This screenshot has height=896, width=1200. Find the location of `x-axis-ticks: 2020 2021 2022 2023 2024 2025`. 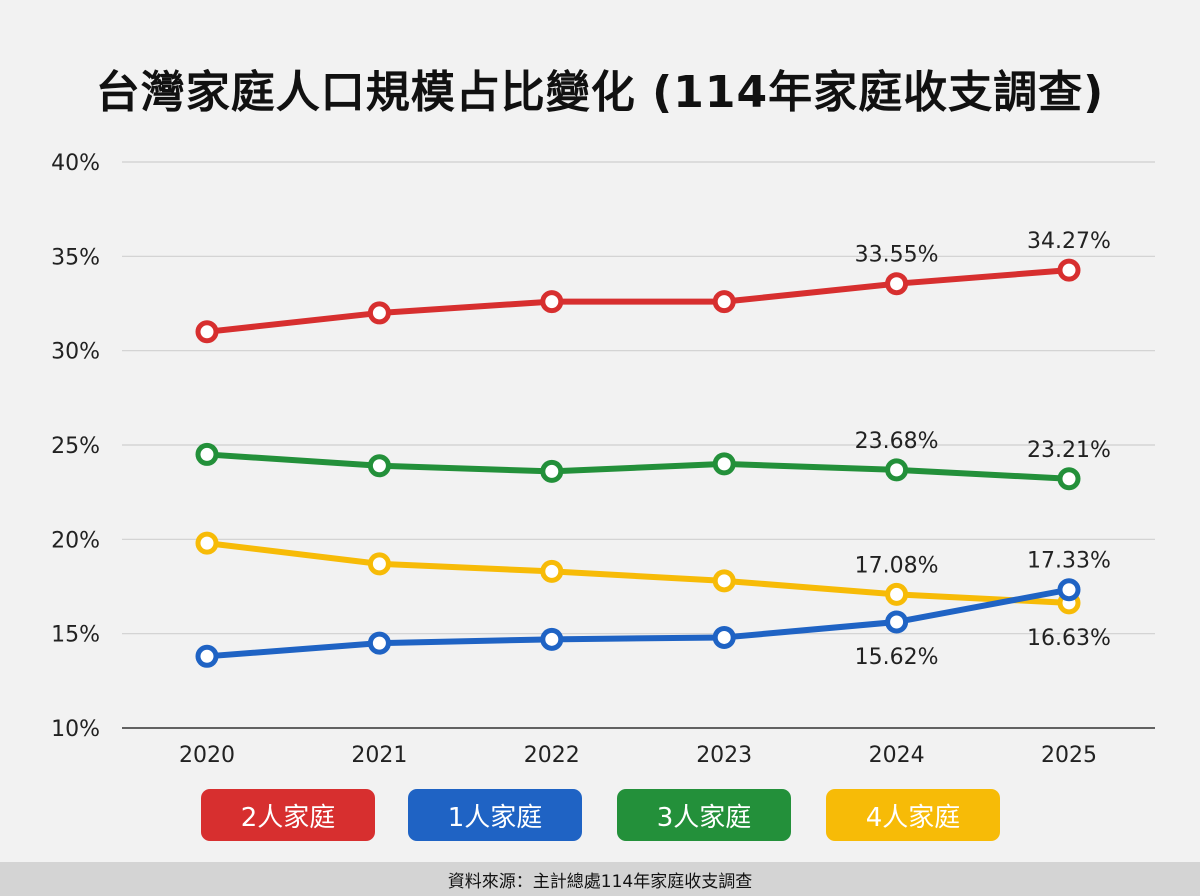

x-axis-ticks: 2020 2021 2022 2023 2024 2025 is located at coordinates (638, 755).